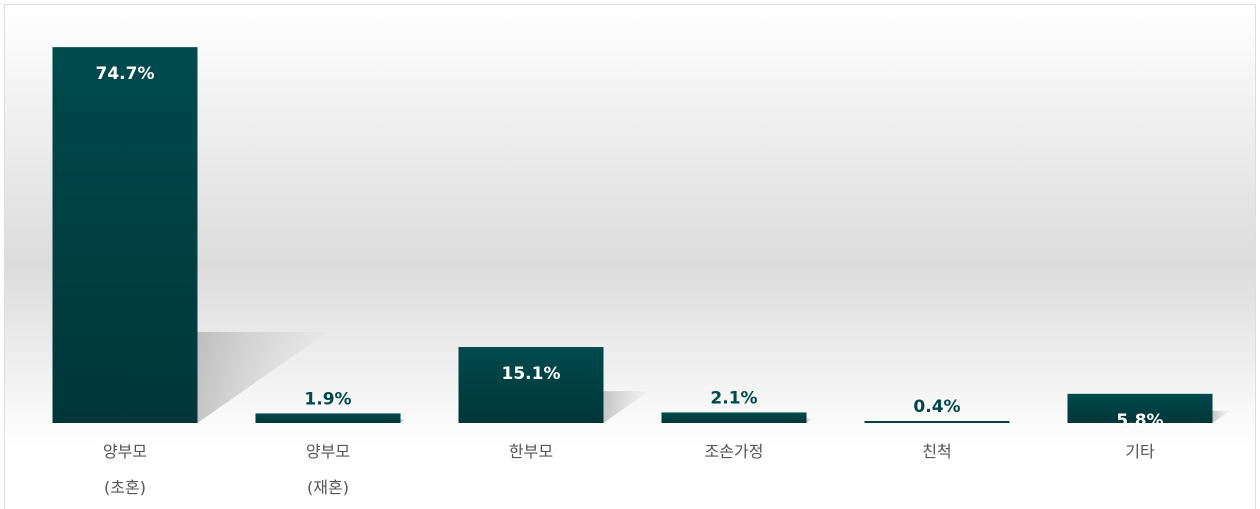 The width and height of the screenshot is (1260, 509). Describe the element at coordinates (1139, 421) in the screenshot. I see `value-label: 5.8%` at that location.